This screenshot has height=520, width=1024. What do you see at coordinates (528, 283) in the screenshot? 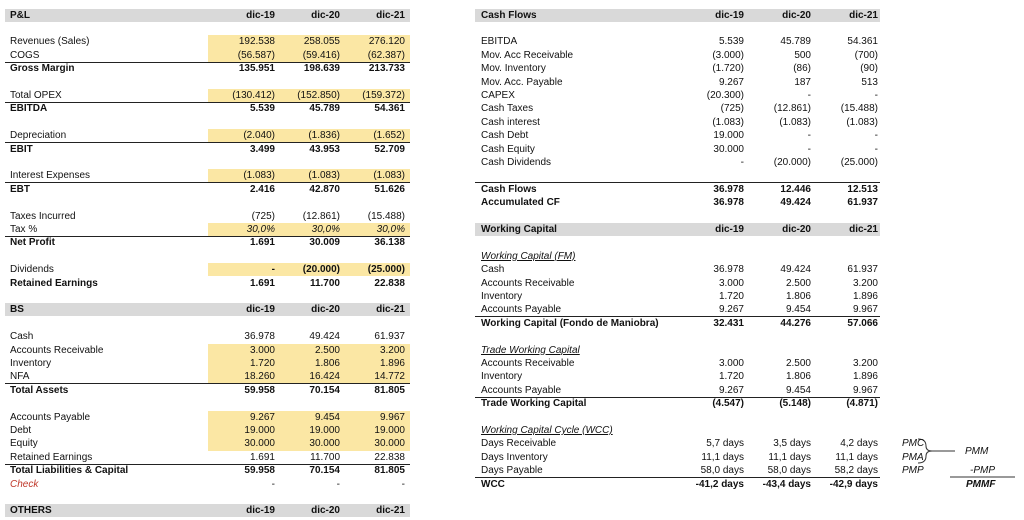
I see `row-label: Accounts Receivable` at bounding box center [528, 283].